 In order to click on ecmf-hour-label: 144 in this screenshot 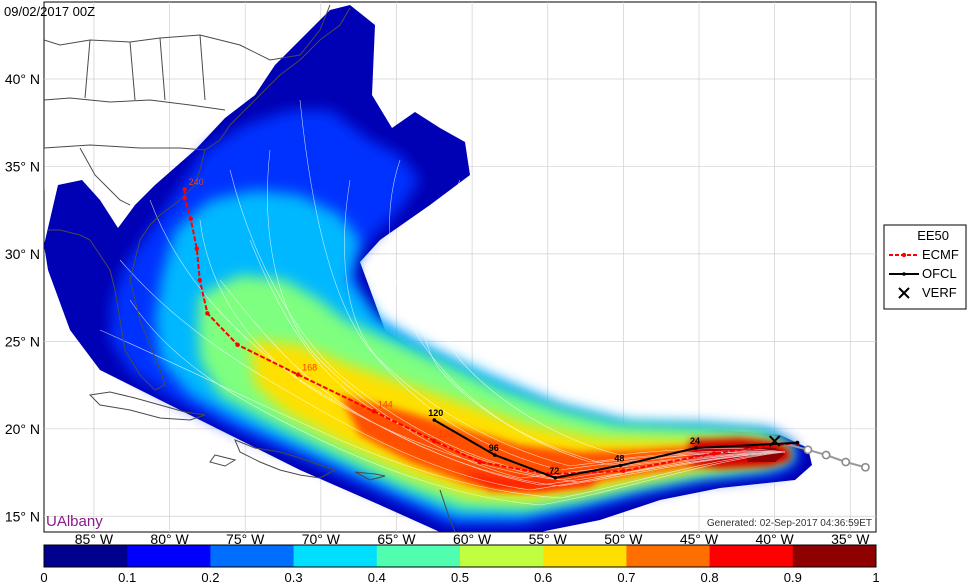, I will do `click(385, 404)`.